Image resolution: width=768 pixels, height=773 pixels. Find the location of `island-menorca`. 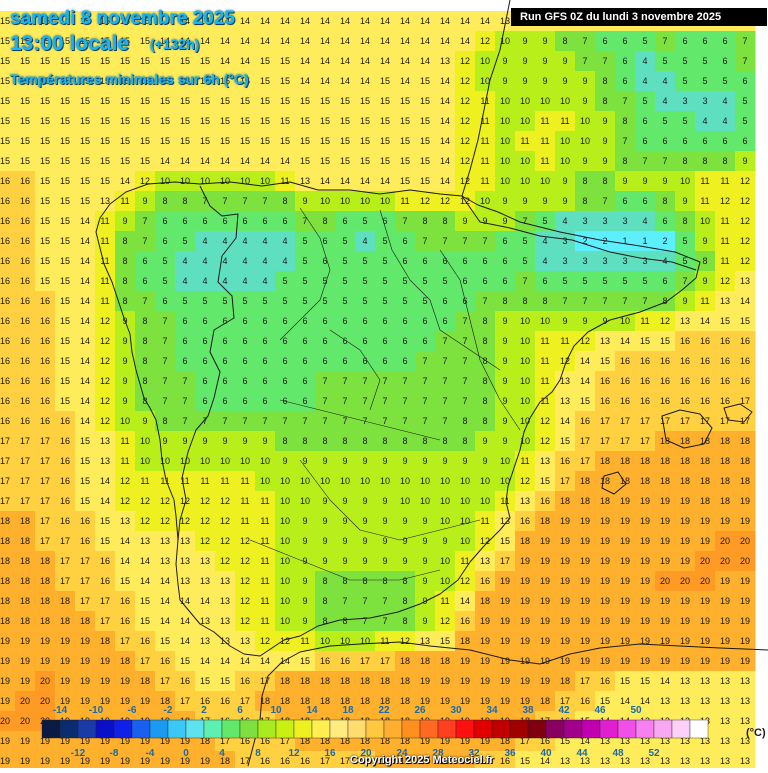

island-menorca is located at coordinates (738, 413).